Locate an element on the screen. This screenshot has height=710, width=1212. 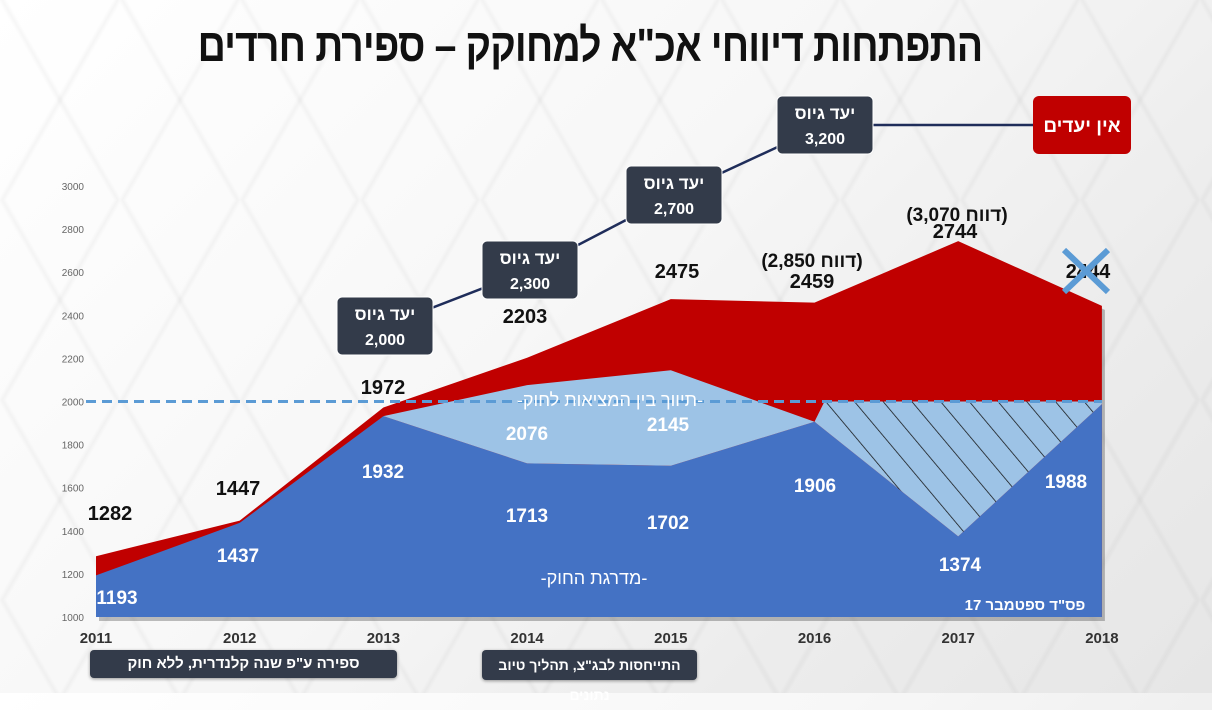
x-tick-label: 2014 is located at coordinates (527, 638).